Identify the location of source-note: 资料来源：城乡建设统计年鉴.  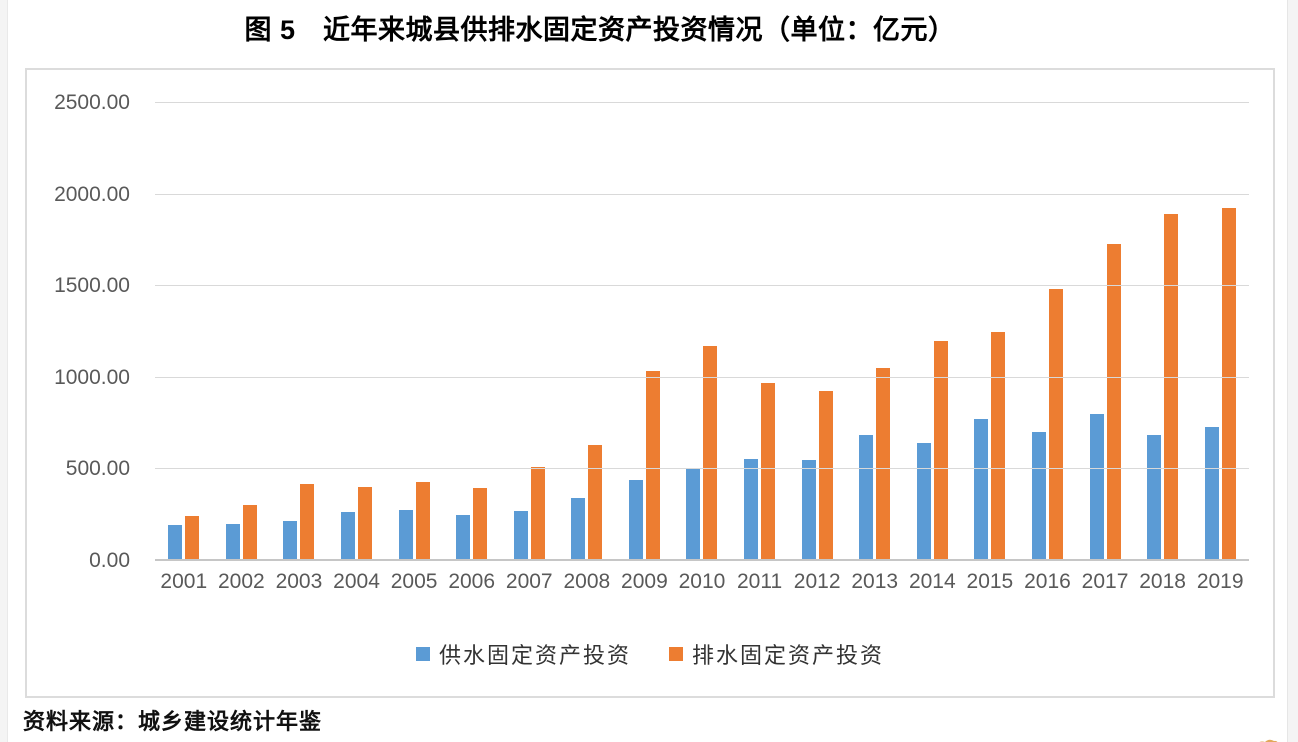
(173, 721).